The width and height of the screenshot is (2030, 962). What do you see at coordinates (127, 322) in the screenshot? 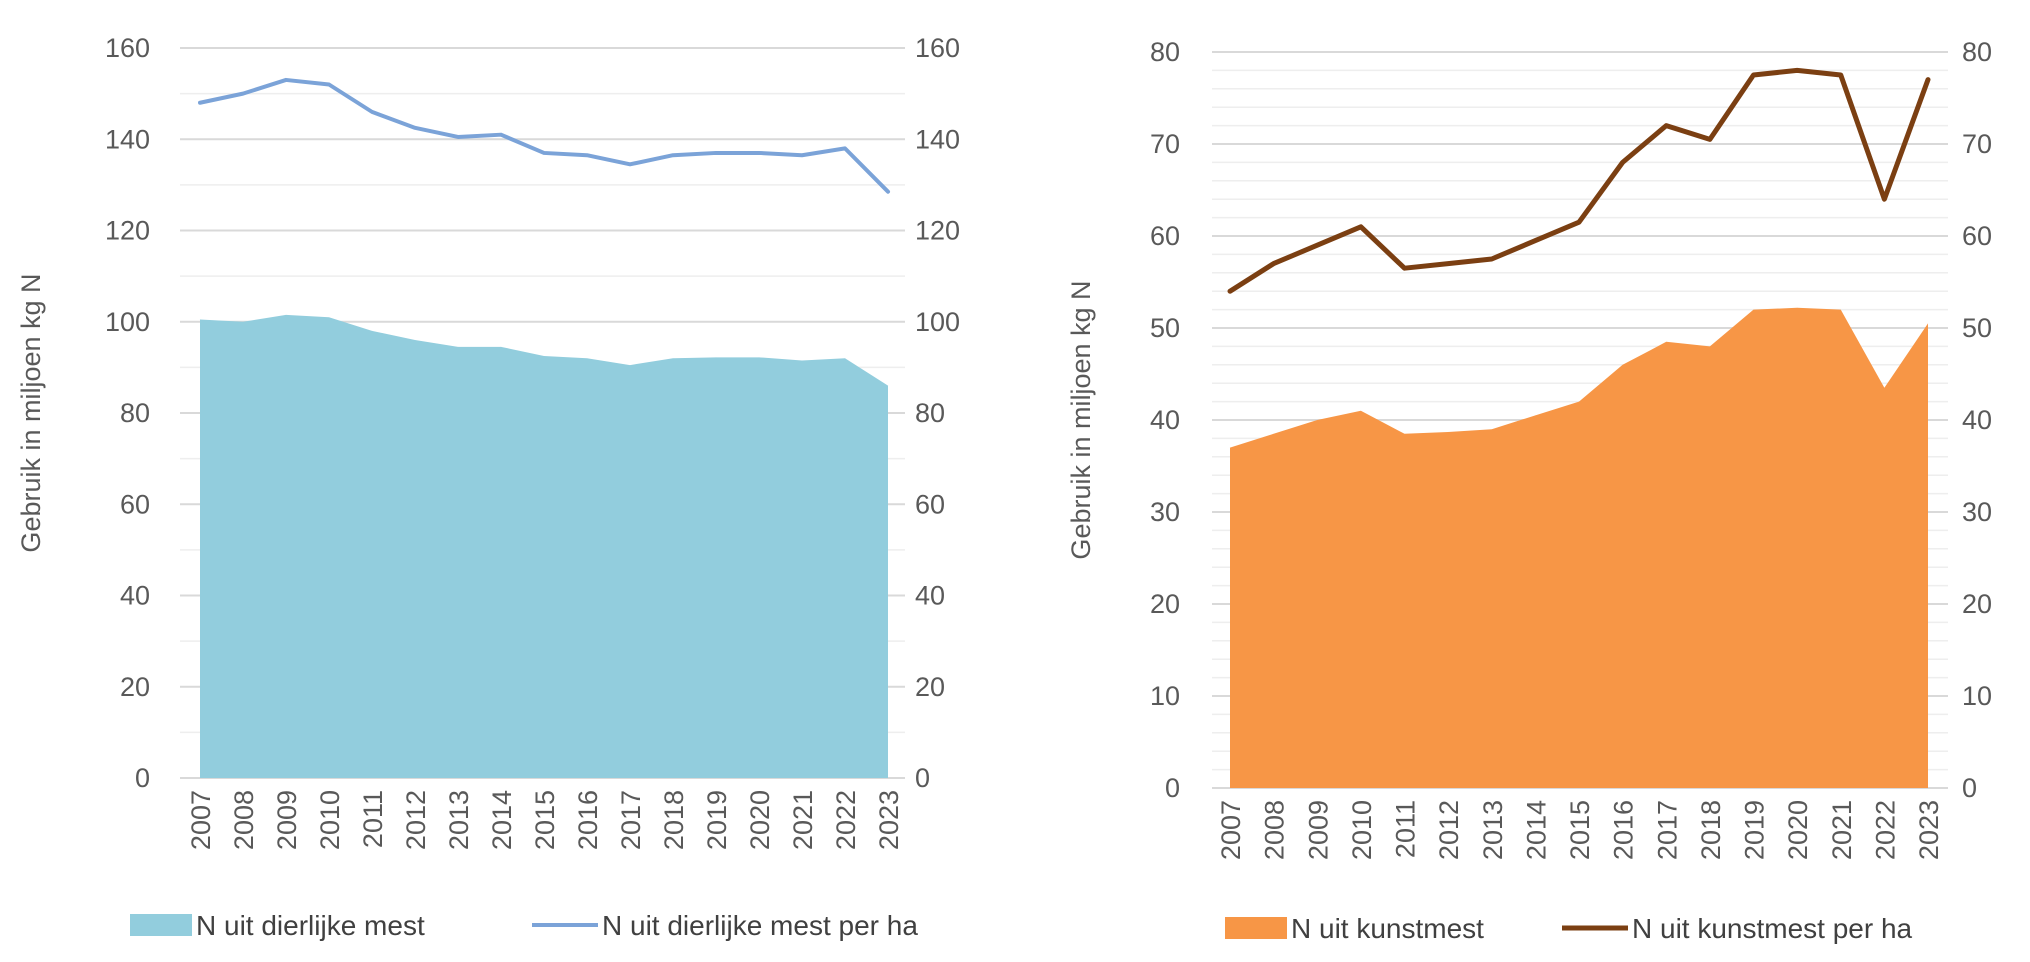
I see `left-y-tick-label: 100` at bounding box center [127, 322].